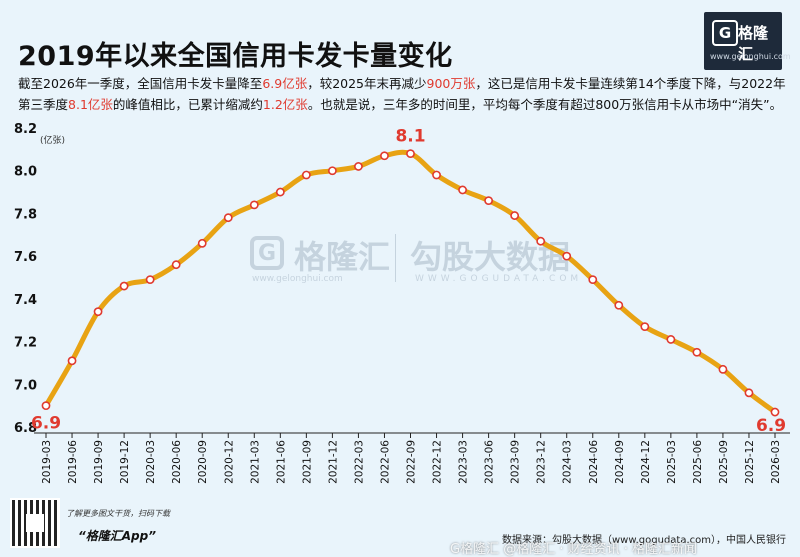 The image size is (800, 557). What do you see at coordinates (776, 462) in the screenshot?
I see `x-tick-label: 2026-03` at bounding box center [776, 462].